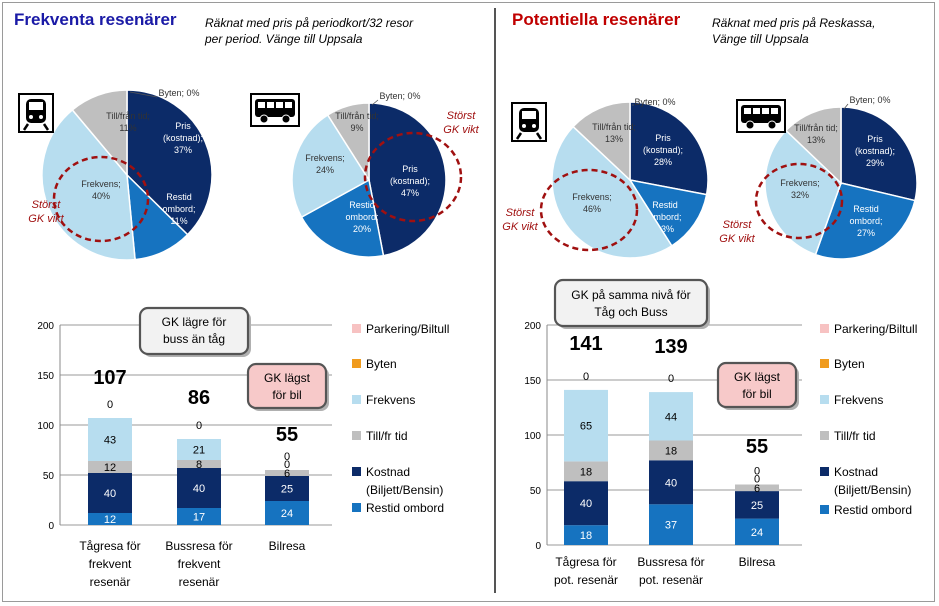 Image resolution: width=939 pixels, height=606 pixels. Describe the element at coordinates (390, 400) in the screenshot. I see `bar-left-legend-label: Frekvens` at that location.